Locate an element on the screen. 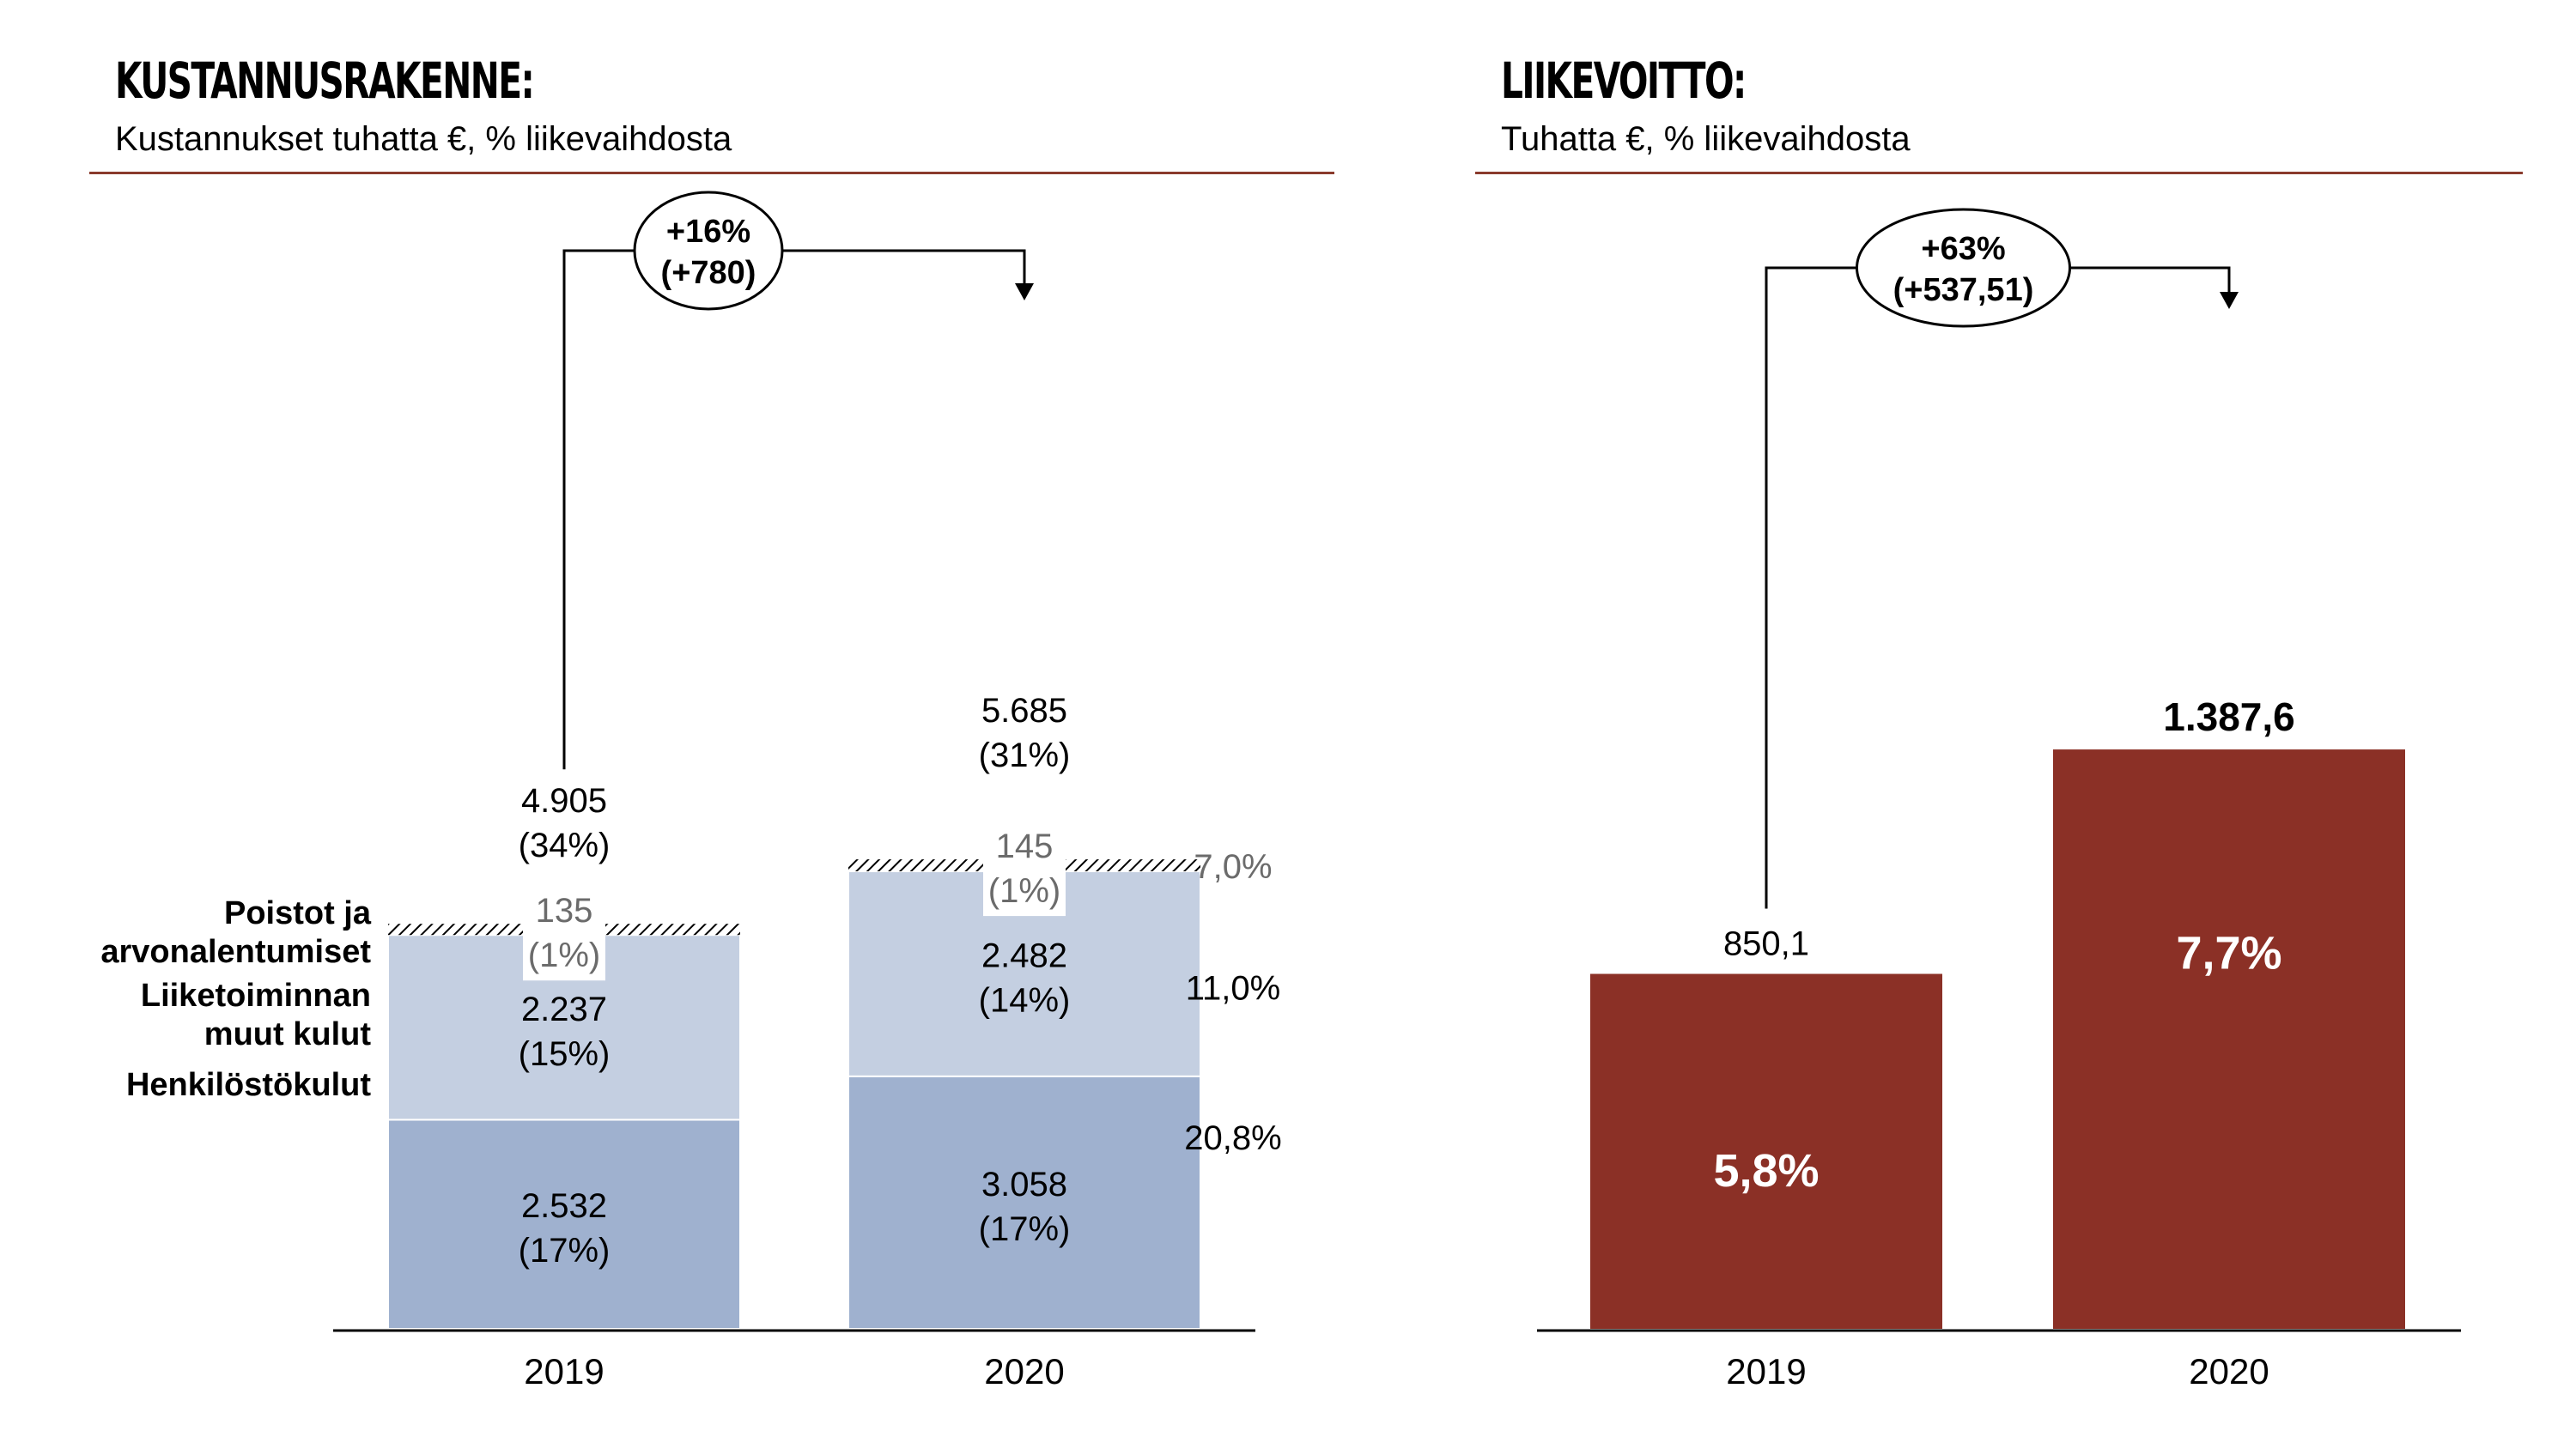  total-value-label: 5.685 is located at coordinates (1024, 711).